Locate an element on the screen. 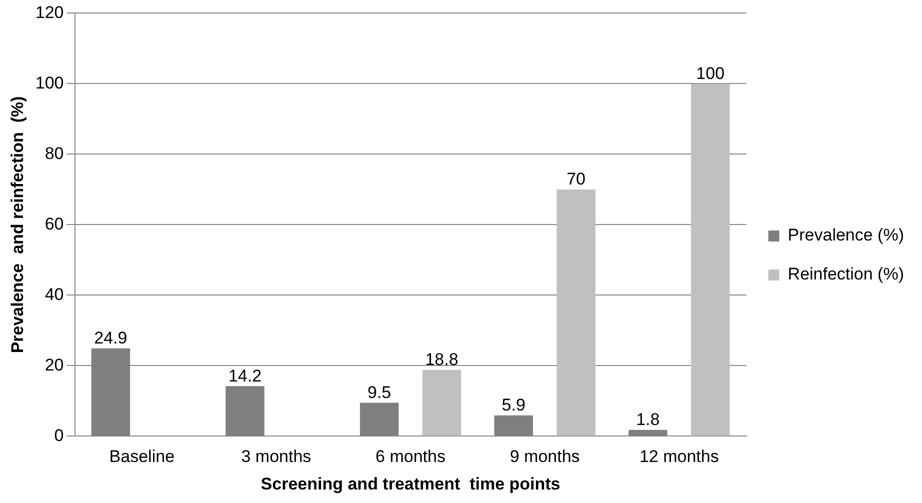 This screenshot has width=922, height=503. y-tick-label: 0 is located at coordinates (59, 435).